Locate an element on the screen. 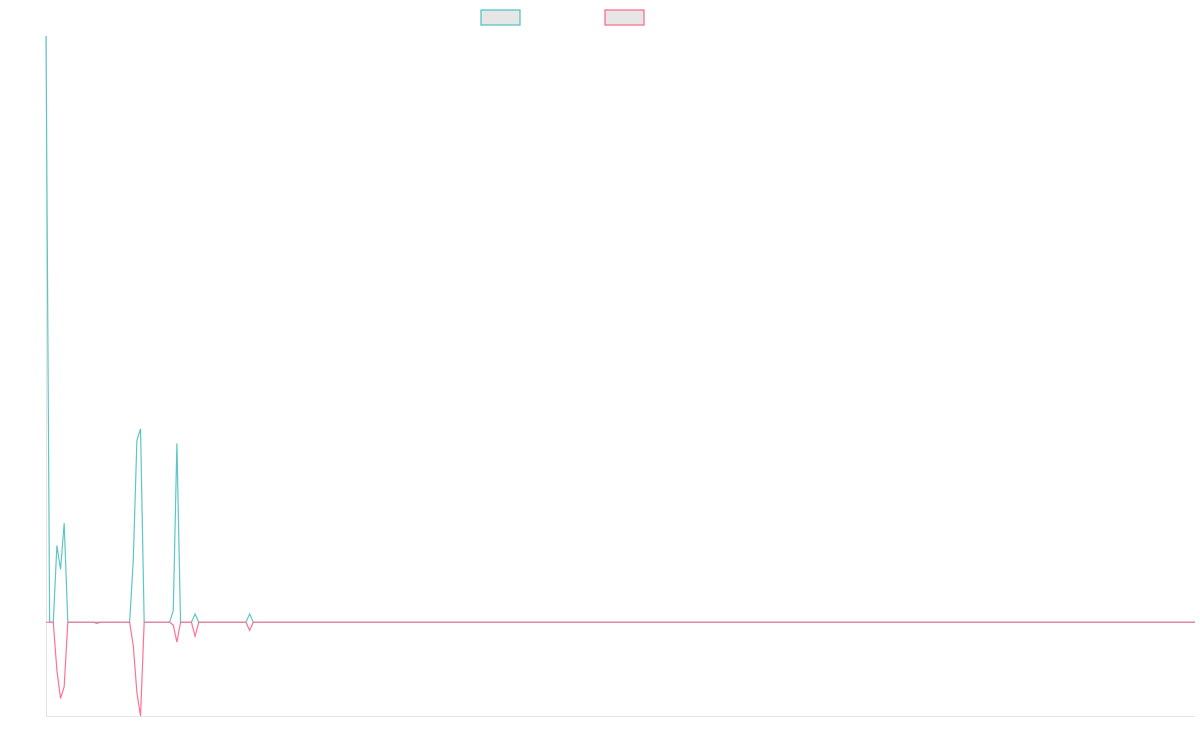 The image size is (1200, 750). legend is located at coordinates (562, 17).